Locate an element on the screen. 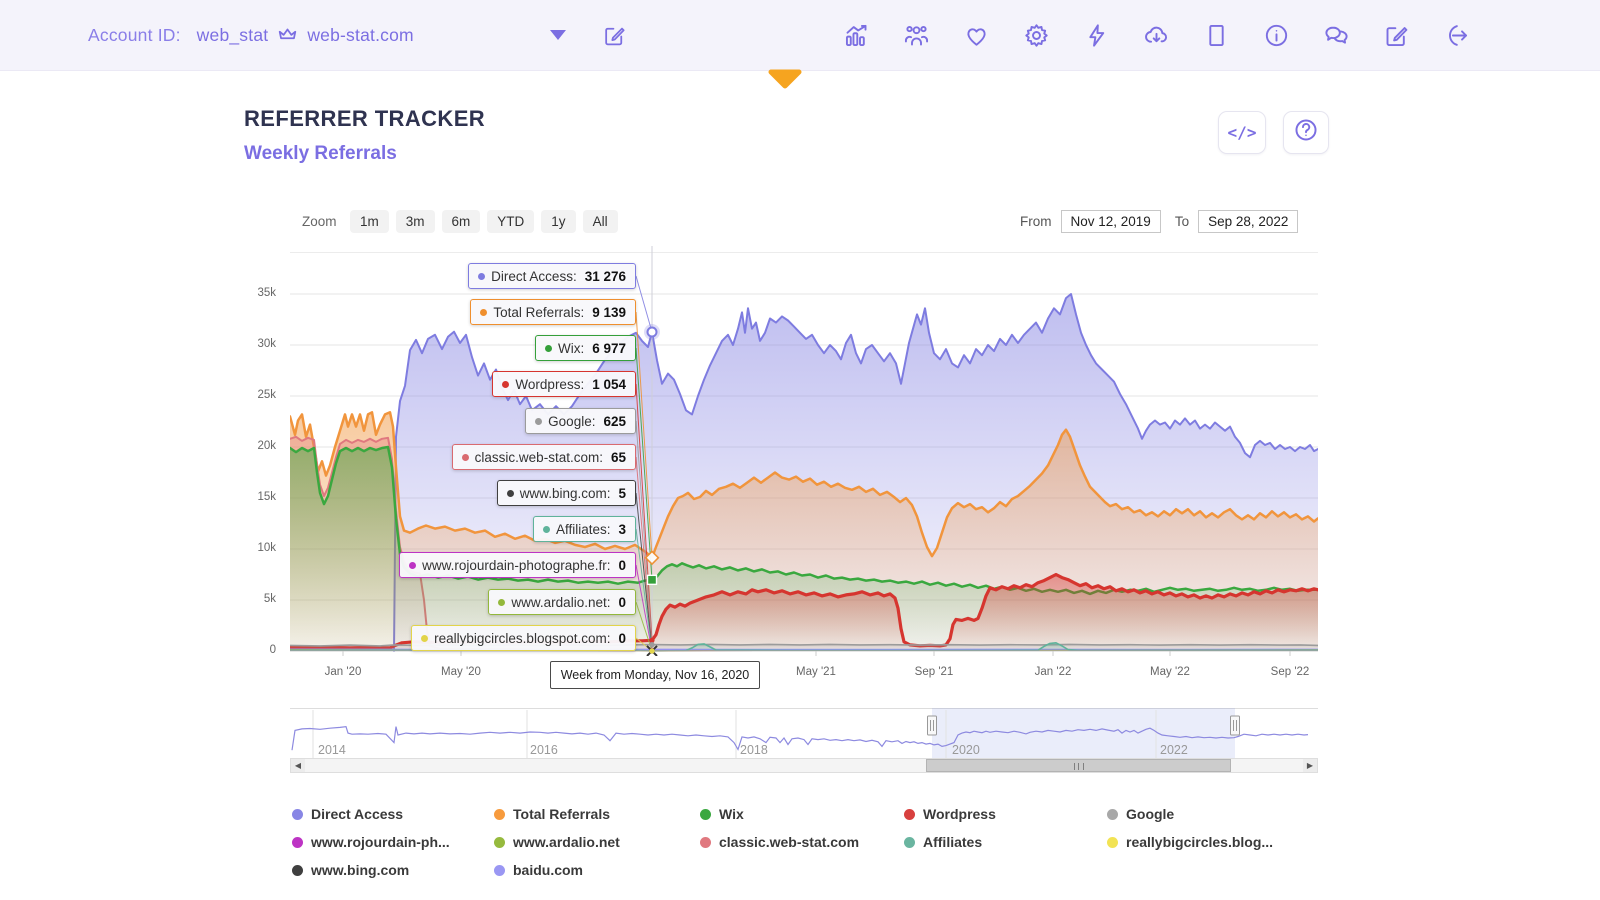 Image resolution: width=1600 pixels, height=900 pixels. tooltip-label: Wordpress: is located at coordinates (550, 384).